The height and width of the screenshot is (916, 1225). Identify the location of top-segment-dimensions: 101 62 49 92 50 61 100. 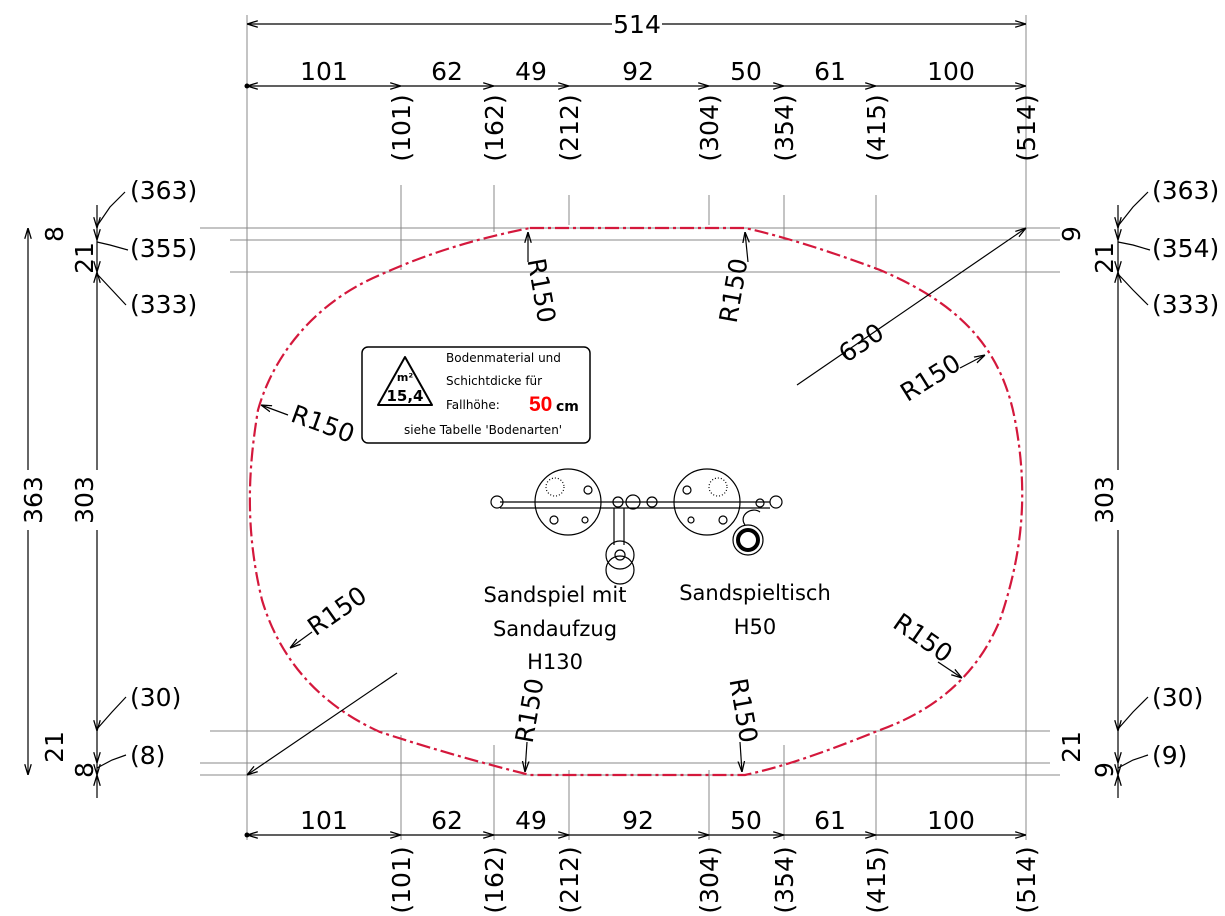
(635, 73).